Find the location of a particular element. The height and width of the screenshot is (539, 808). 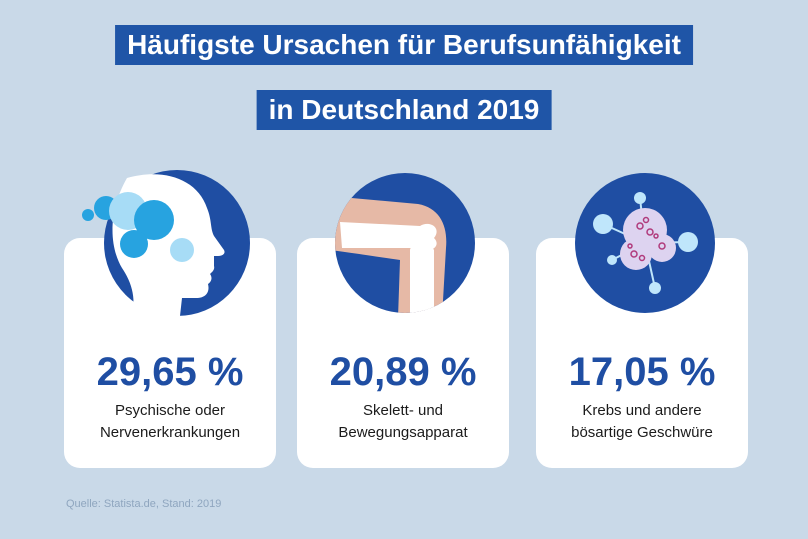

card-label: Krebs und andere bösartige Geschwüre is located at coordinates (642, 422).